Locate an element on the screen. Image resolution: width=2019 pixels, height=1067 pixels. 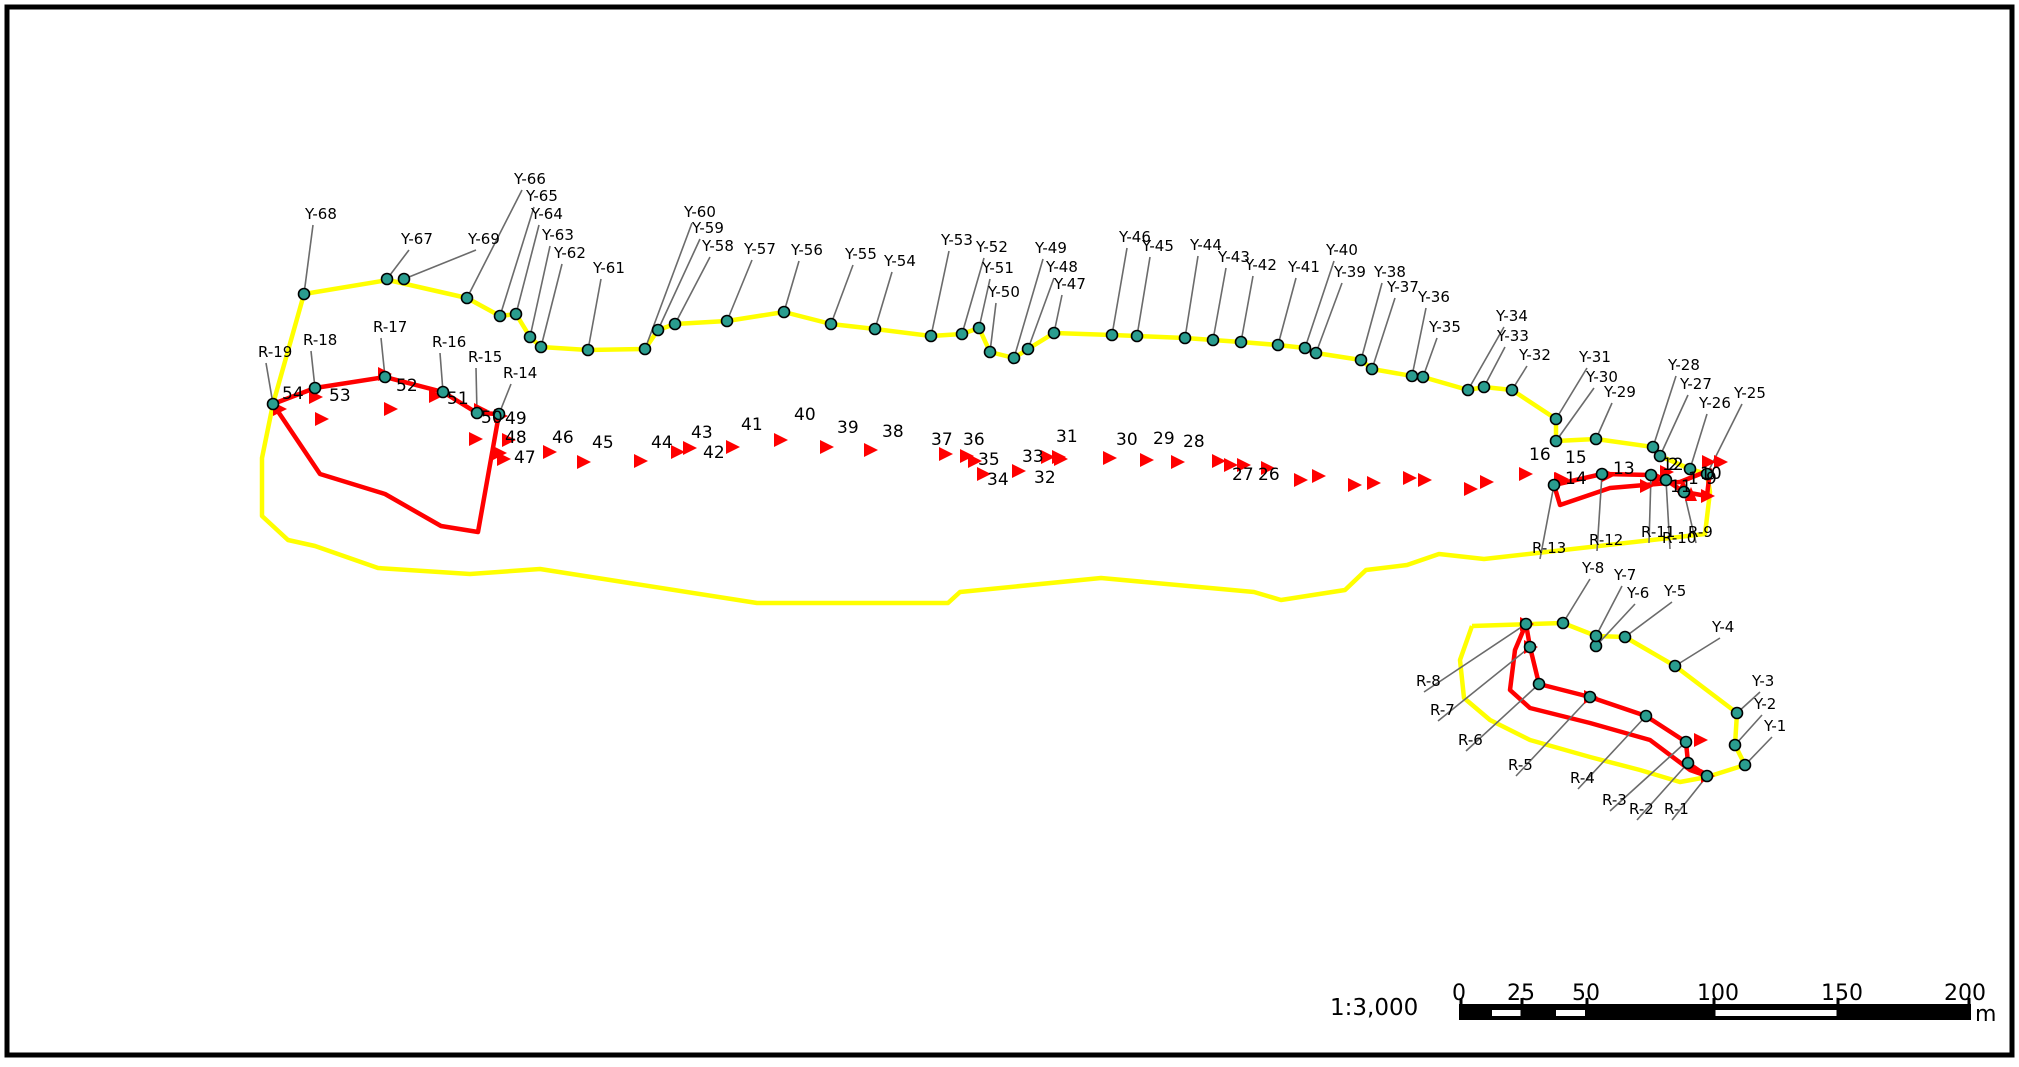
red-station-label: R-11 is located at coordinates (1658, 532).